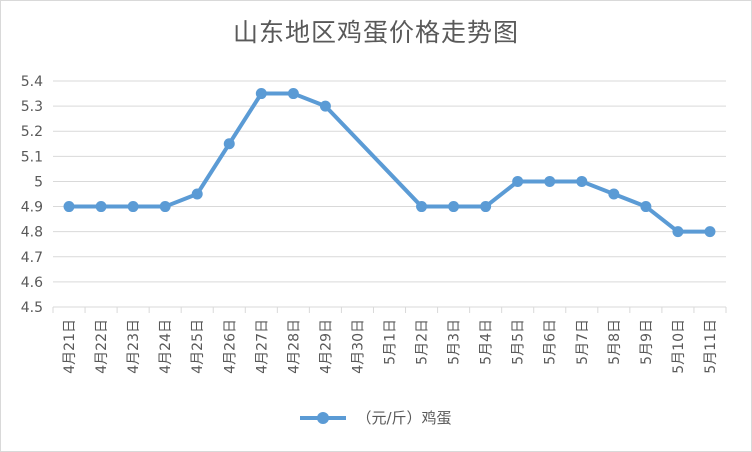  What do you see at coordinates (326, 346) in the screenshot?
I see `x-tick-label: 4月29日` at bounding box center [326, 346].